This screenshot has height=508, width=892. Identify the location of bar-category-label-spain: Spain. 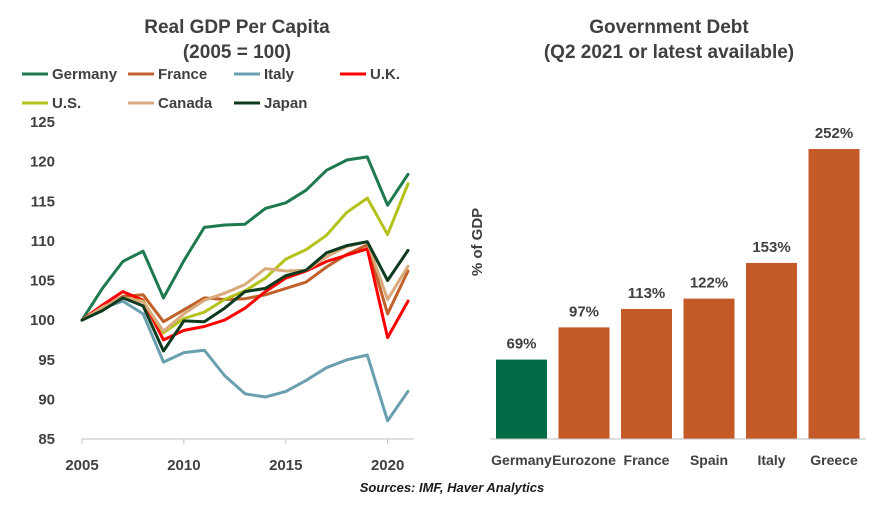
(709, 460).